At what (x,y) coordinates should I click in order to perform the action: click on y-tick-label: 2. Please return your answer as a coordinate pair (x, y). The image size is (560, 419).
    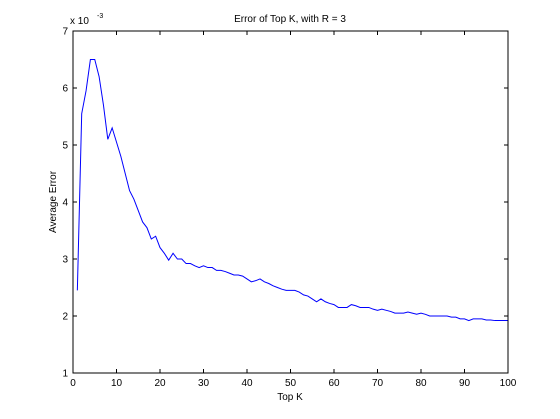
    Looking at the image, I should click on (65, 317).